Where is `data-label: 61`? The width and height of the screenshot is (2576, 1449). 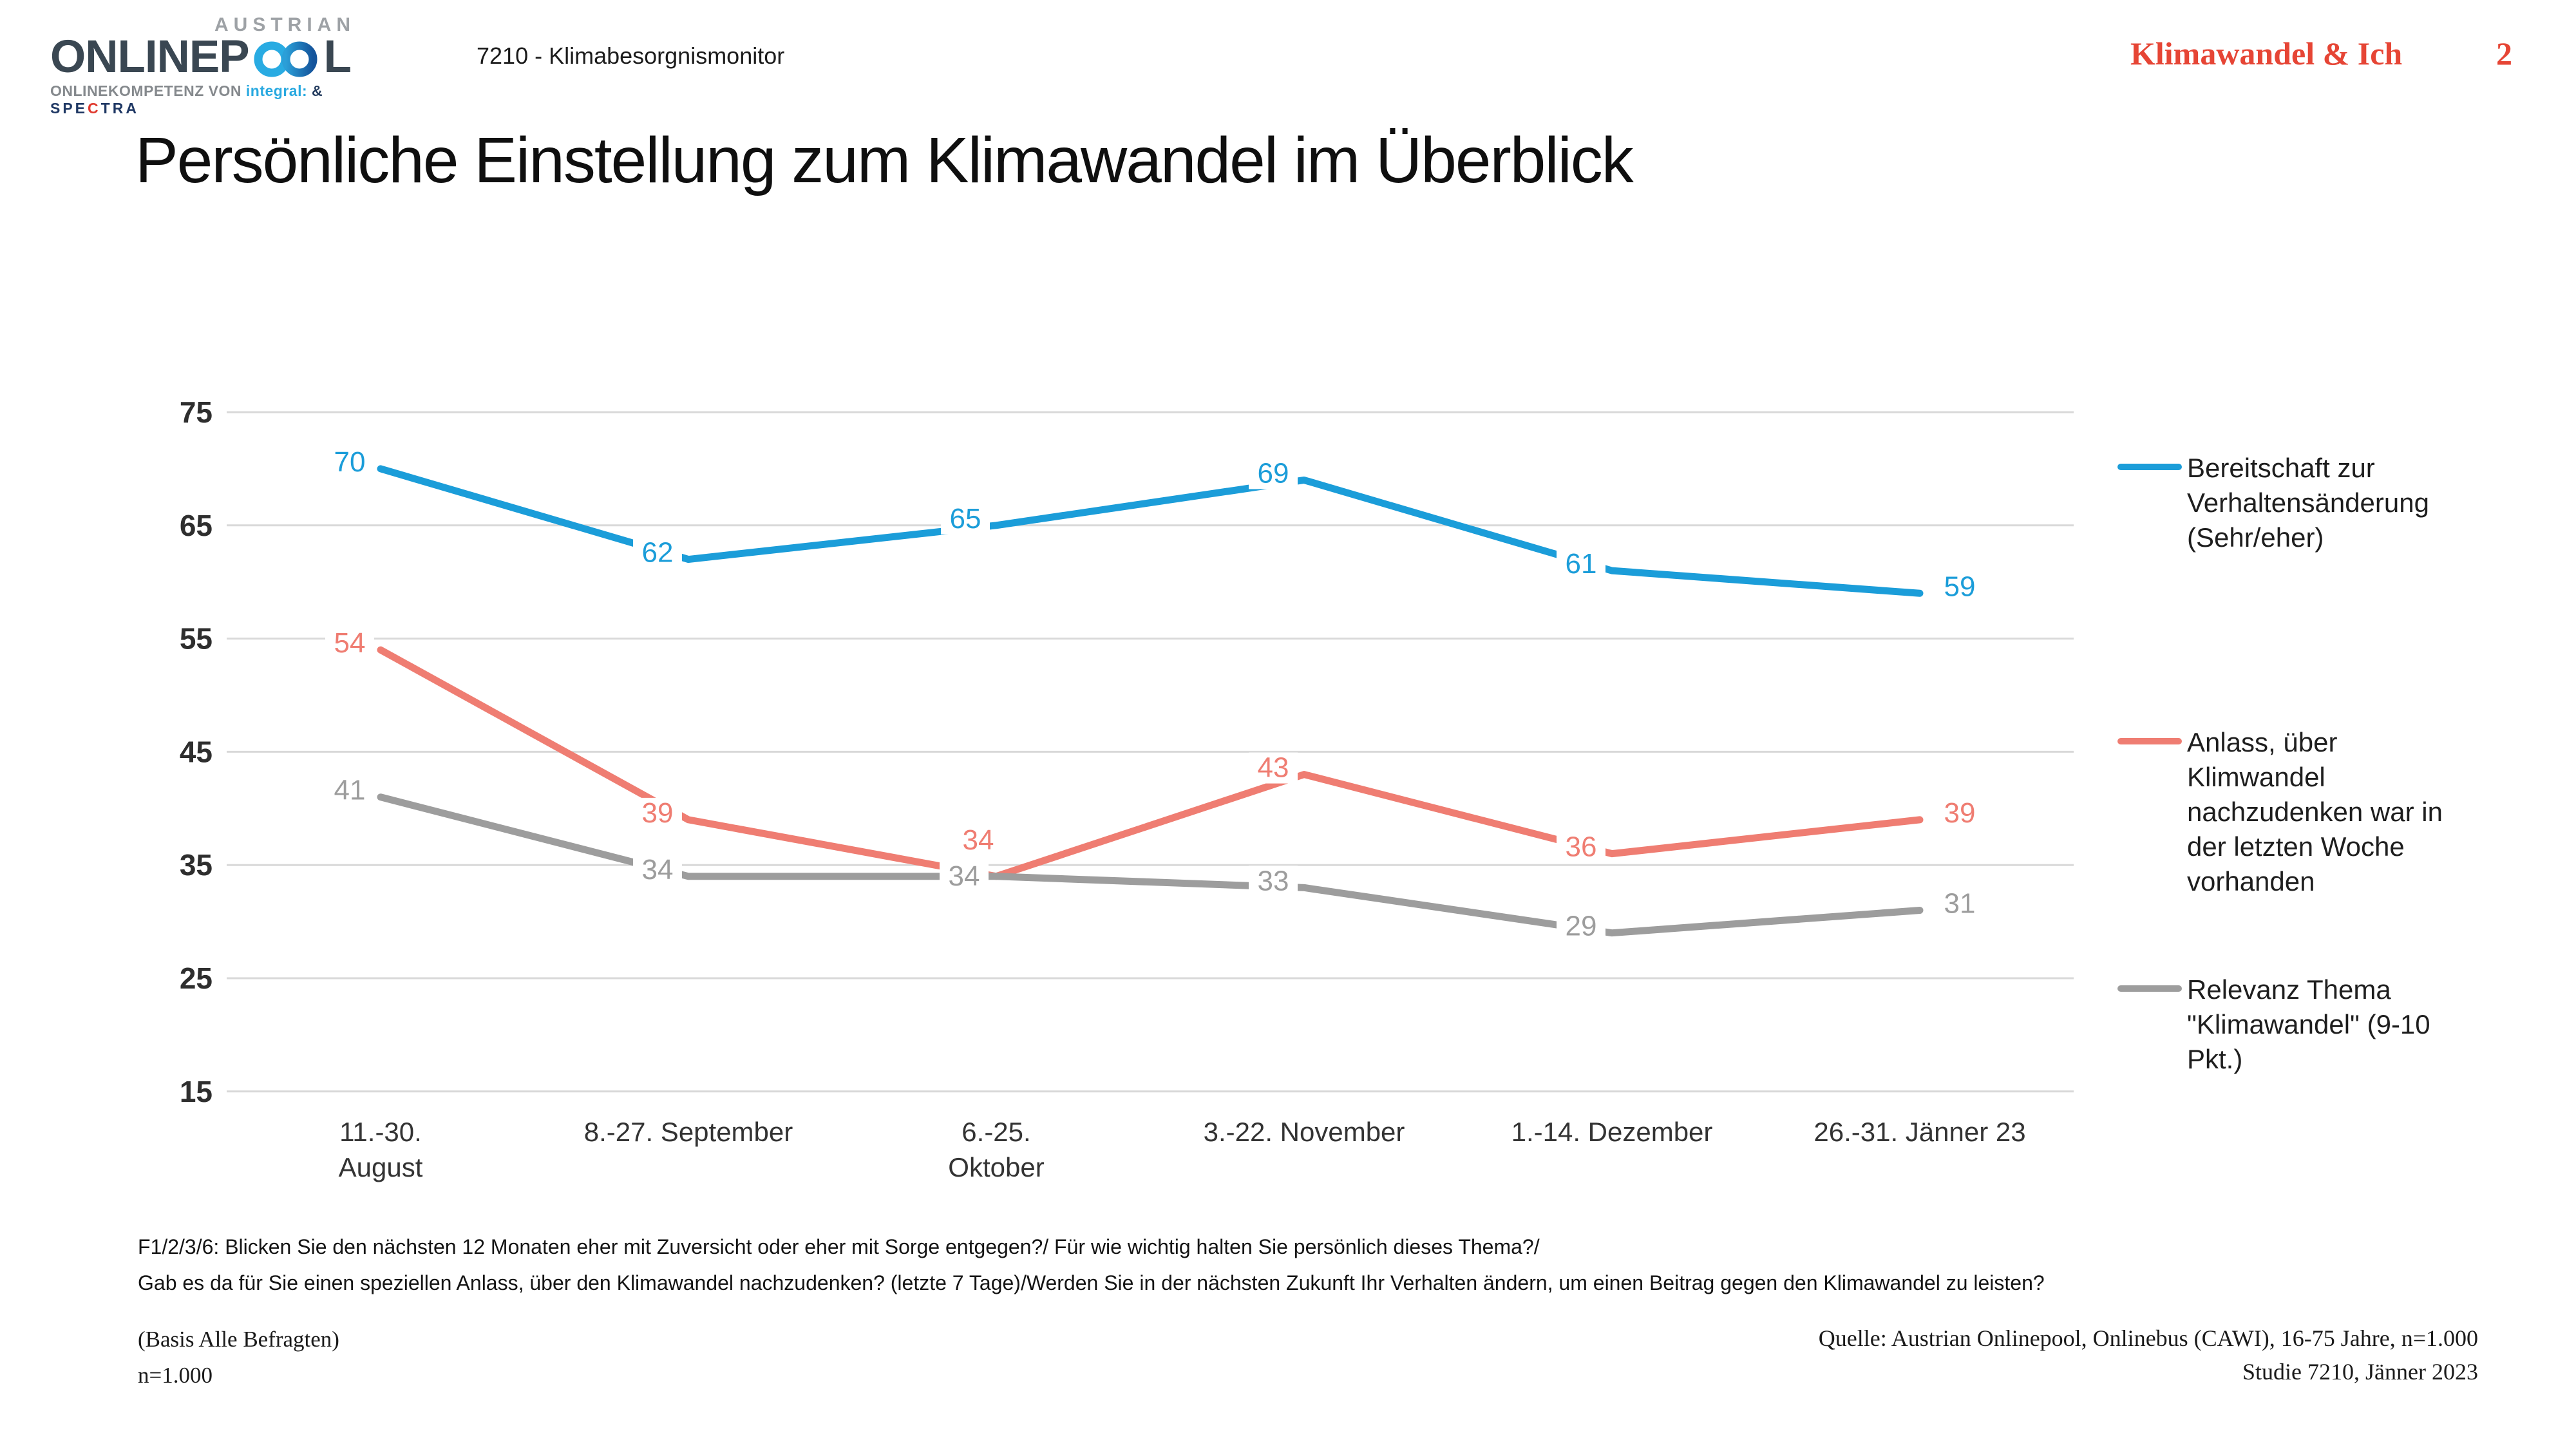
data-label: 61 is located at coordinates (1581, 564).